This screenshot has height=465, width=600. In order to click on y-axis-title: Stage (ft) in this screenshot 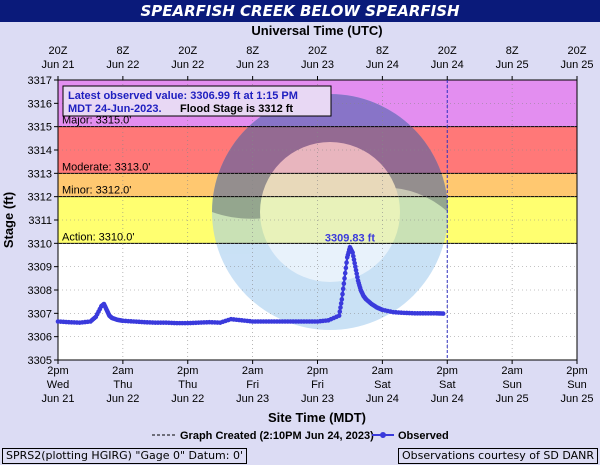, I will do `click(8, 220)`.